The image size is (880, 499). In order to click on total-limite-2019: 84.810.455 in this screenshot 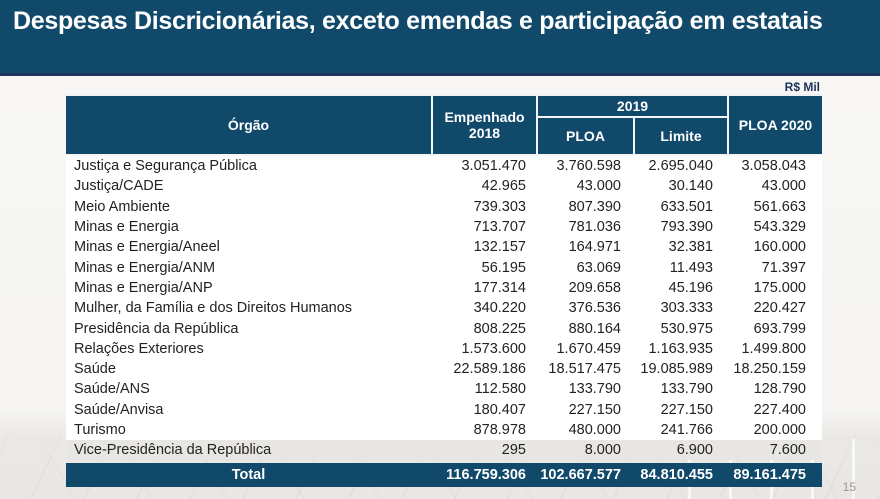, I will do `click(676, 475)`.